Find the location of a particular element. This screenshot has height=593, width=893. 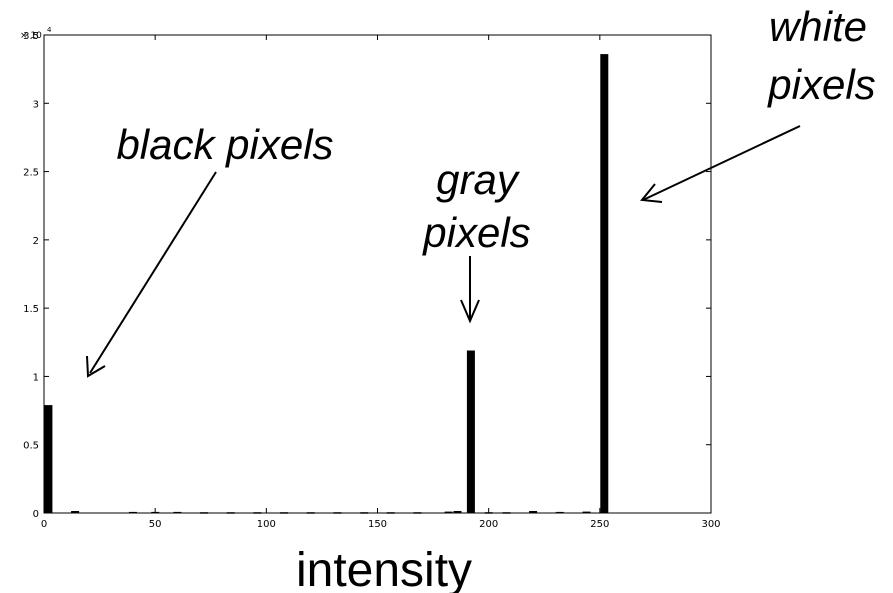

y-tick-label-0: 0 is located at coordinates (36, 514).